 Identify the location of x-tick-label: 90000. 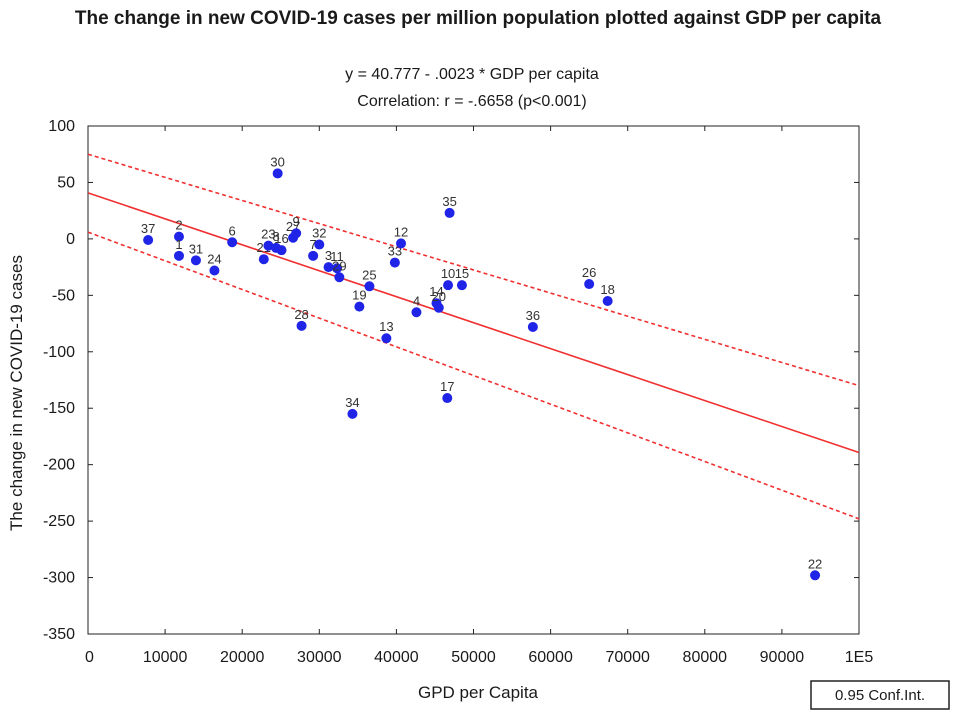
(782, 657).